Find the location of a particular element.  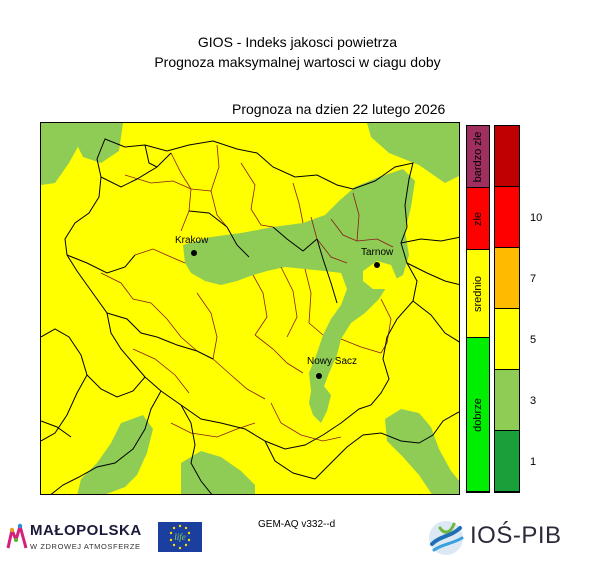

legend-category-3: bardzo zle is located at coordinates (478, 157).